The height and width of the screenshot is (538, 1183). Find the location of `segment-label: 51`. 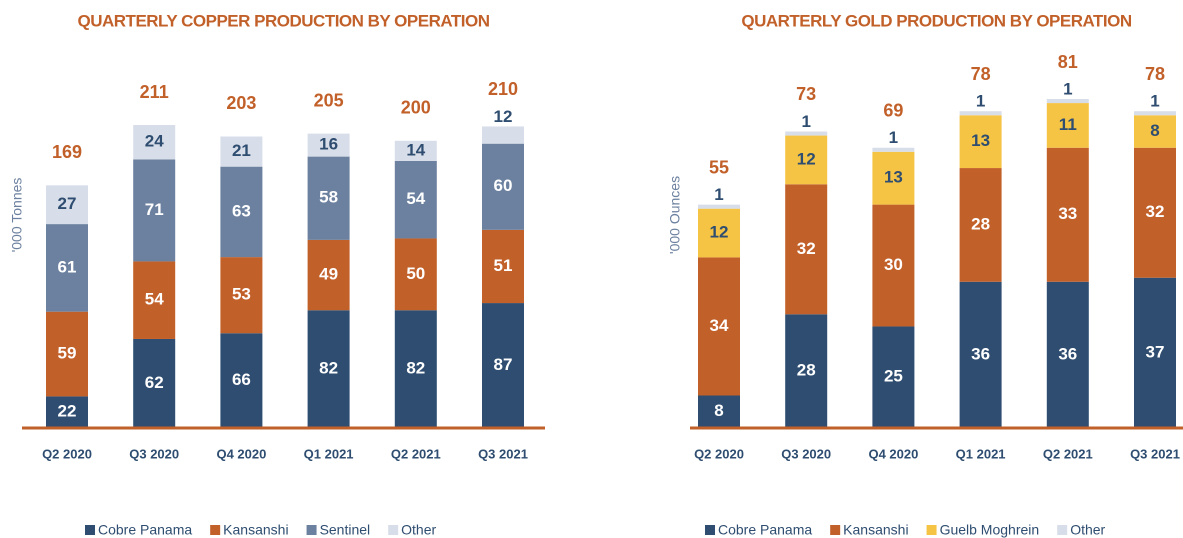

segment-label: 51 is located at coordinates (503, 265).